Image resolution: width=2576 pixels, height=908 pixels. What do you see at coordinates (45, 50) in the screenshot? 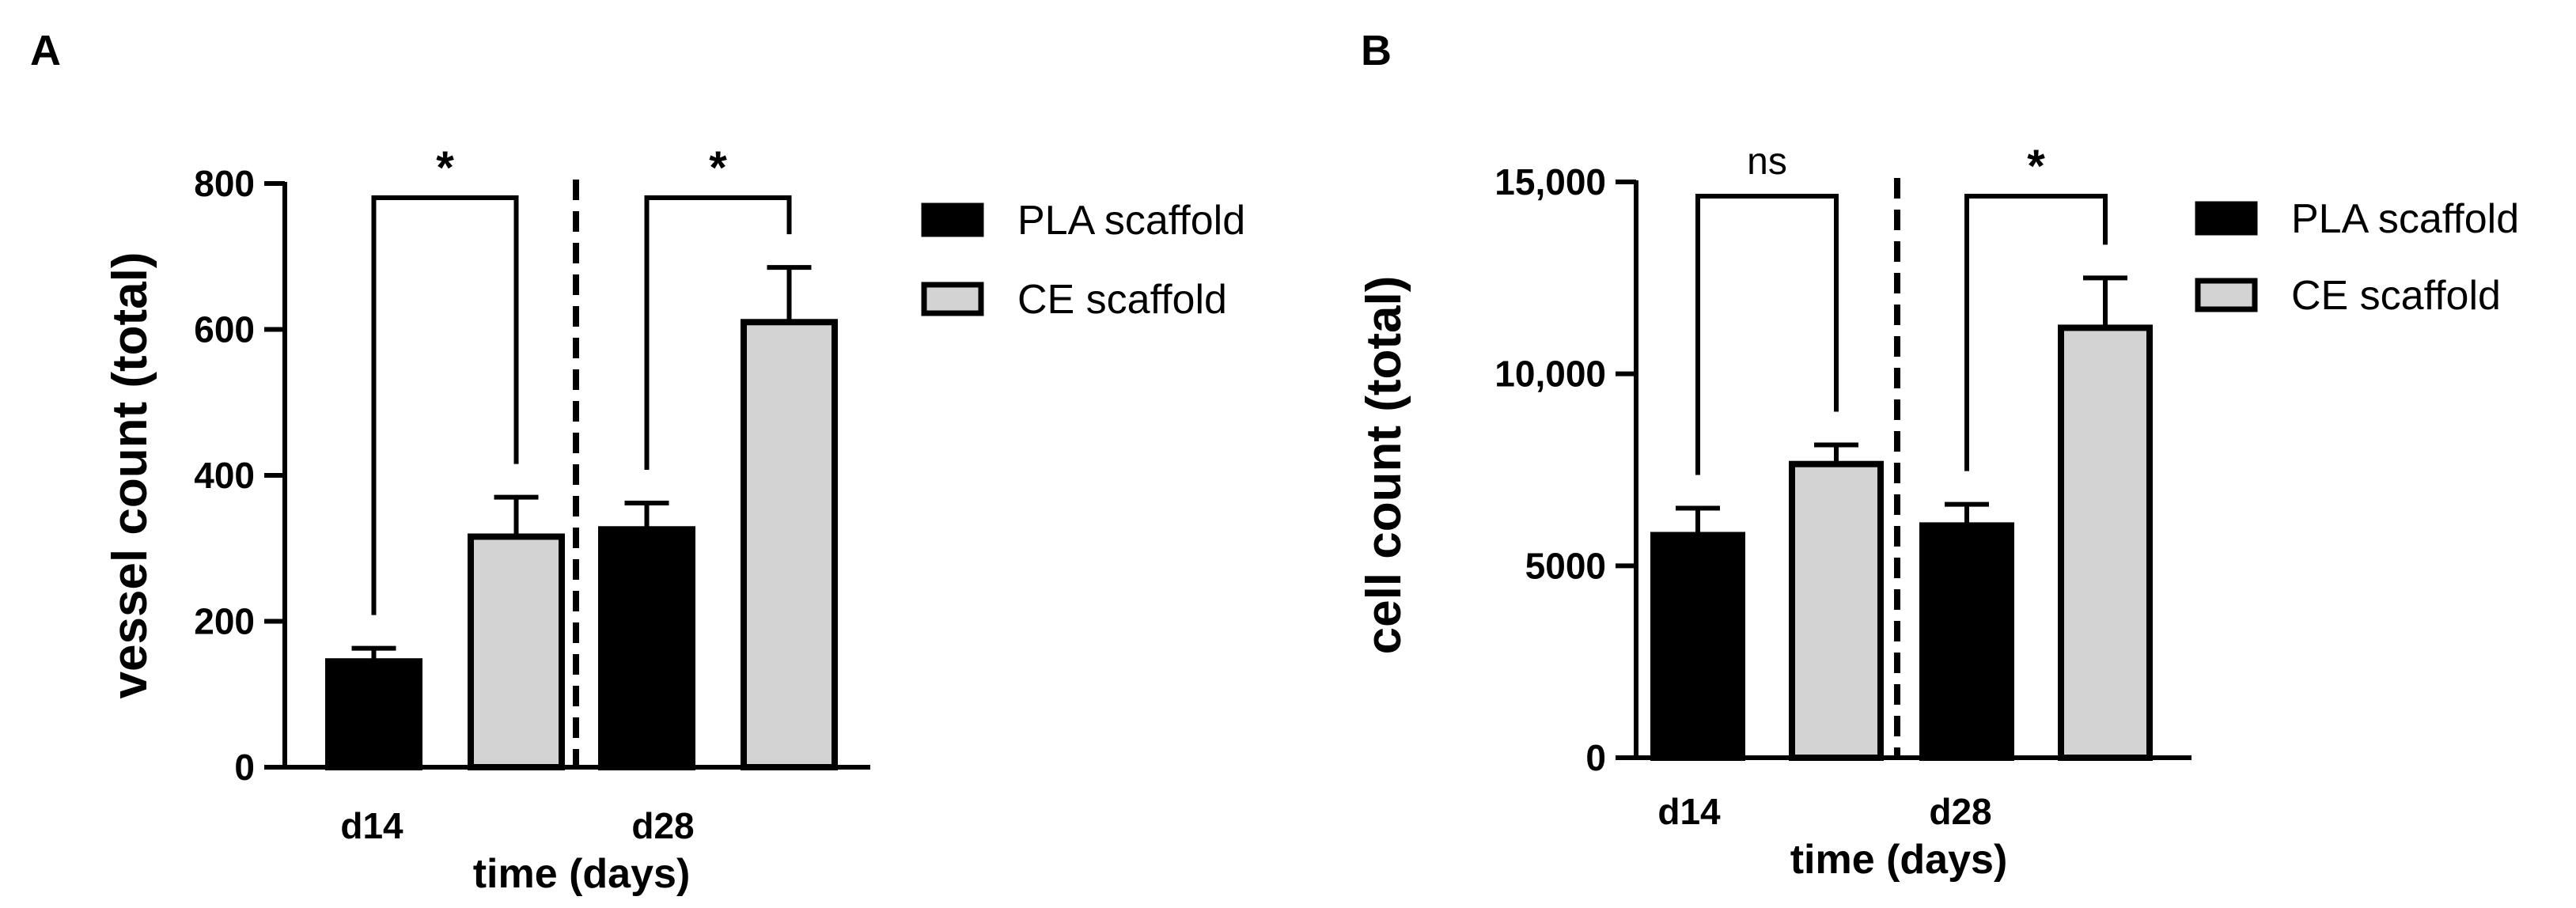
I see `panel-letter: A` at bounding box center [45, 50].